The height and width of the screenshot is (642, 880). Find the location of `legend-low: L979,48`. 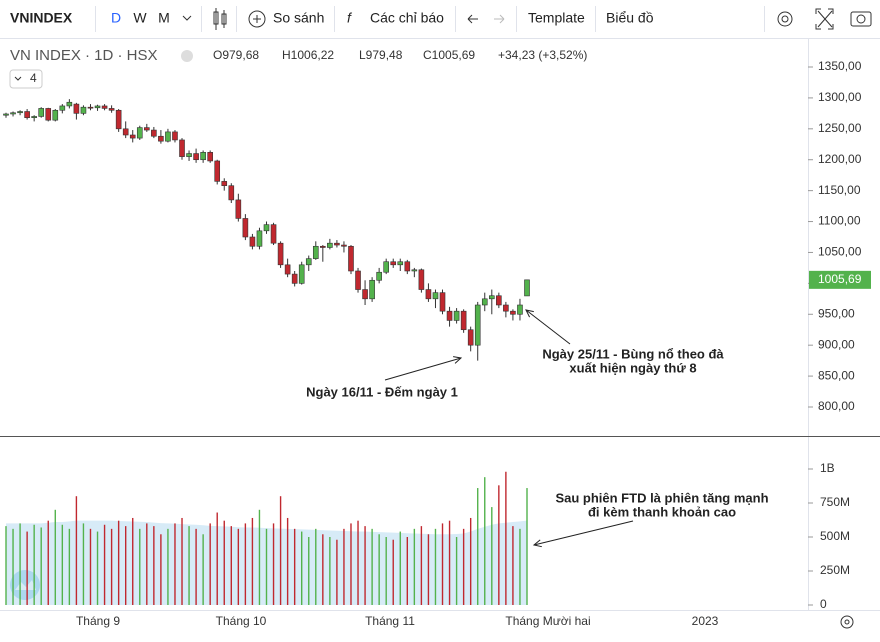

legend-low: L979,48 is located at coordinates (381, 55).